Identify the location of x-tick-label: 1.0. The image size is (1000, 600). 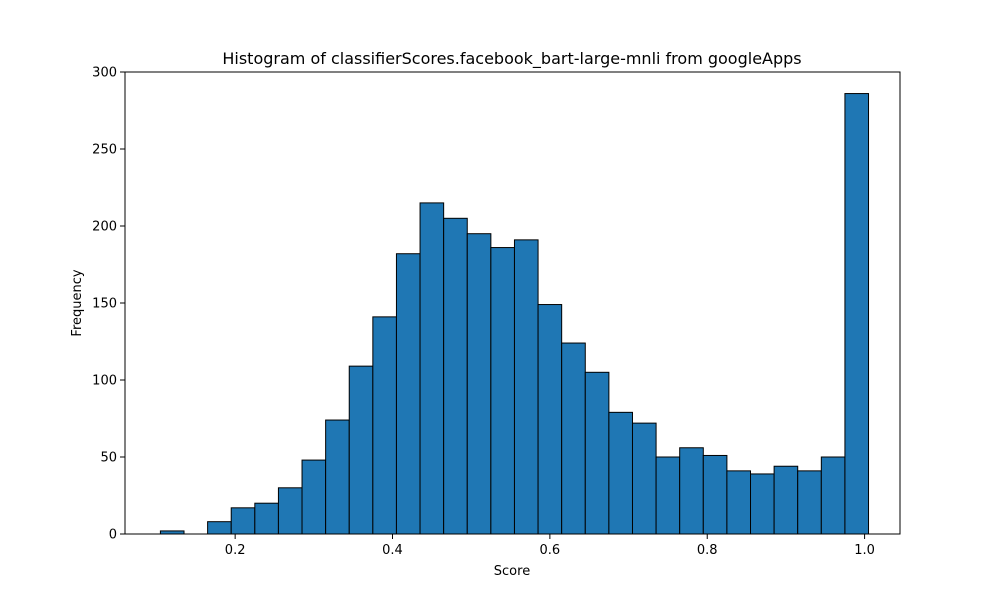
(864, 550).